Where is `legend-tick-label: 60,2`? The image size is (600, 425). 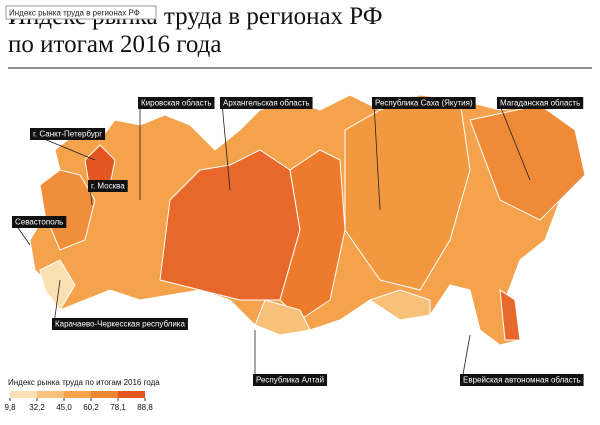
legend-tick-label: 60,2 is located at coordinates (91, 407).